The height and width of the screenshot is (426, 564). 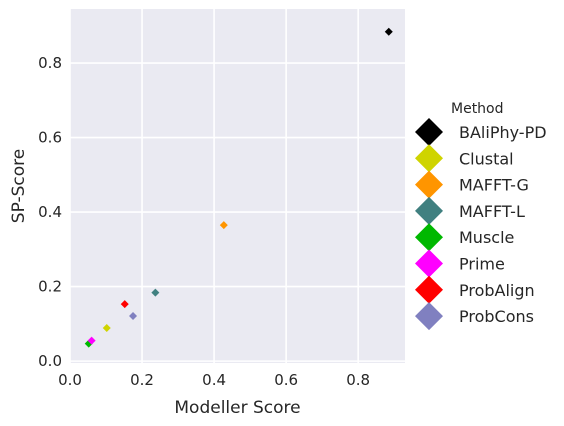 What do you see at coordinates (492, 211) in the screenshot?
I see `legend-label: MAFFT-L` at bounding box center [492, 211].